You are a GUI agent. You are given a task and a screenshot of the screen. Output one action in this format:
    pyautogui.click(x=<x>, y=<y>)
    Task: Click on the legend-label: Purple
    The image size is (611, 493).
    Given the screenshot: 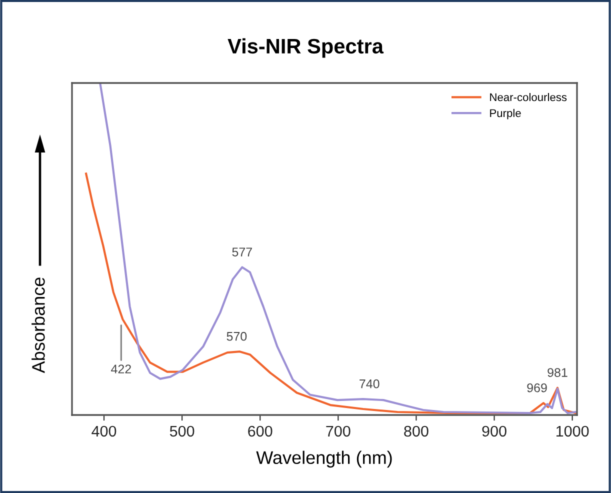 What is the action you would take?
    pyautogui.click(x=505, y=114)
    